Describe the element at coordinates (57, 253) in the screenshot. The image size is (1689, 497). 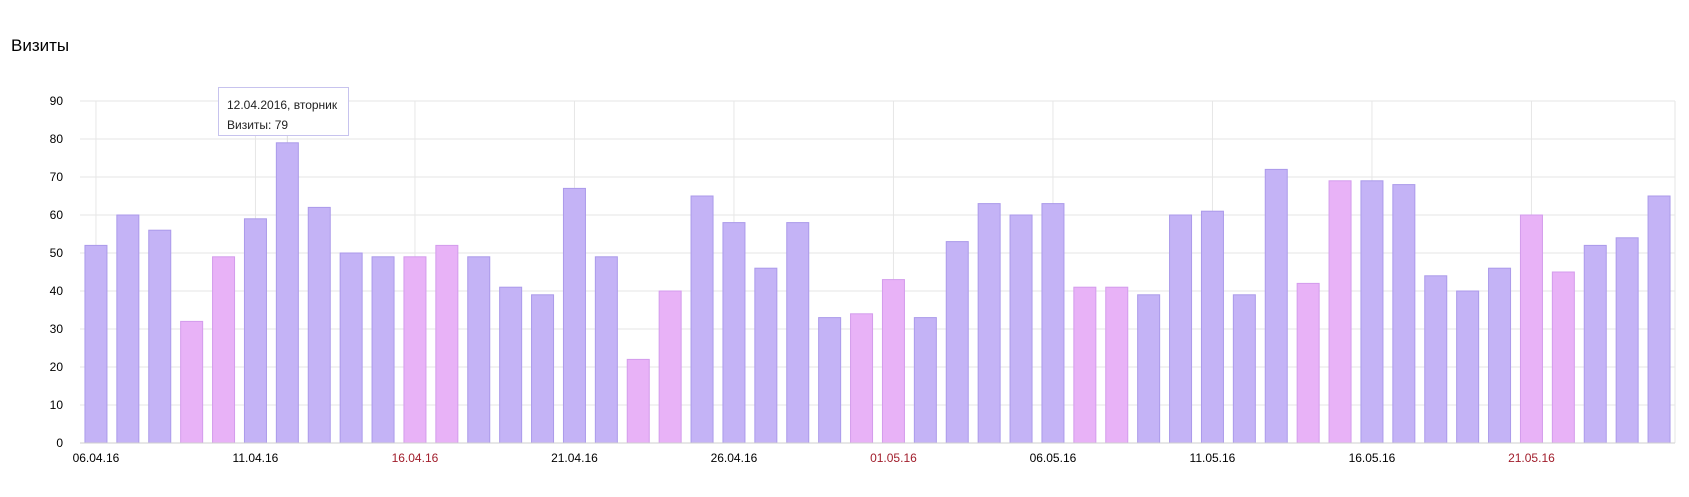
I see `y-tick-label: 50` at that location.